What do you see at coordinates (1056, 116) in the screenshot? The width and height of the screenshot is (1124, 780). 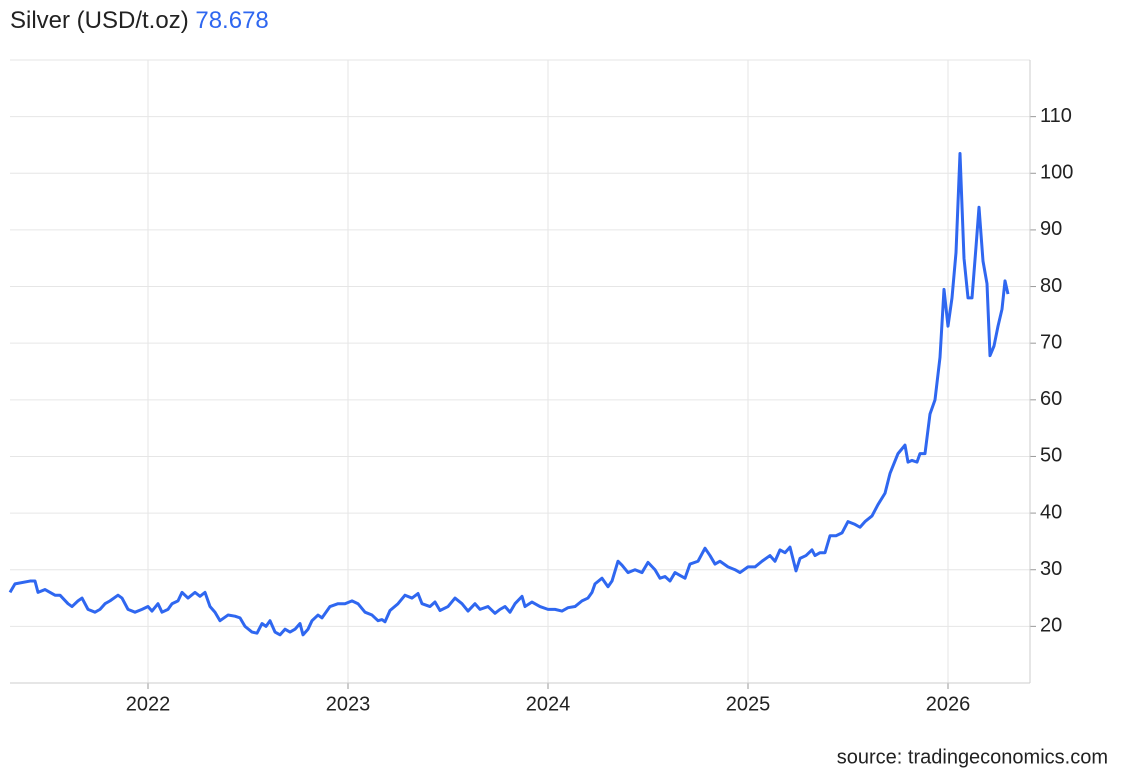 I see `y-tick-label: 110` at bounding box center [1056, 116].